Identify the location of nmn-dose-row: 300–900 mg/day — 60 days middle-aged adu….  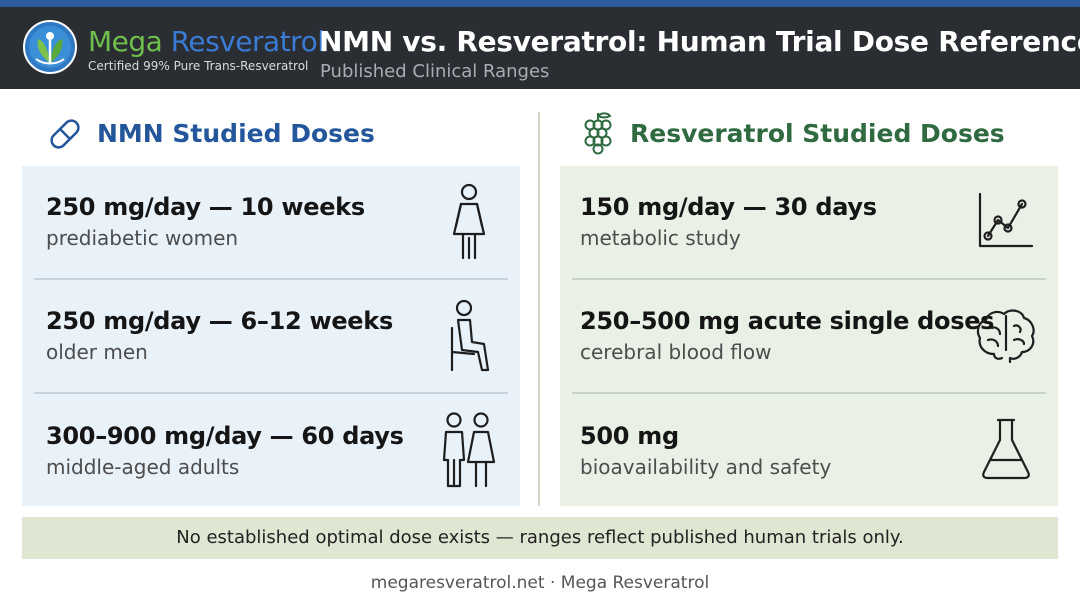
(271, 450).